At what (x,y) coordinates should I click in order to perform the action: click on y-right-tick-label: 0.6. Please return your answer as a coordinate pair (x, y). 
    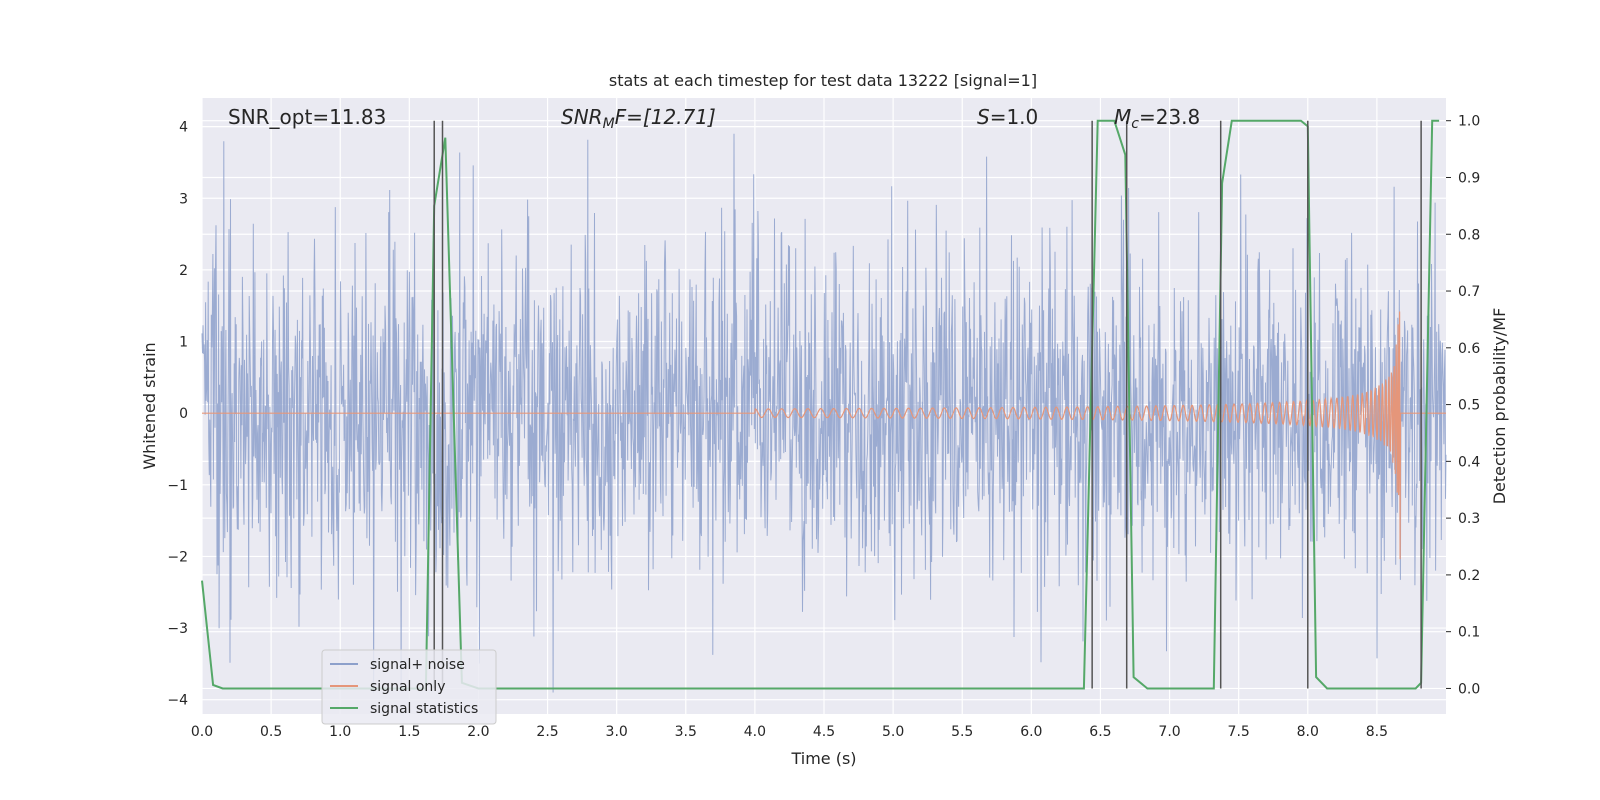
    Looking at the image, I should click on (1469, 349).